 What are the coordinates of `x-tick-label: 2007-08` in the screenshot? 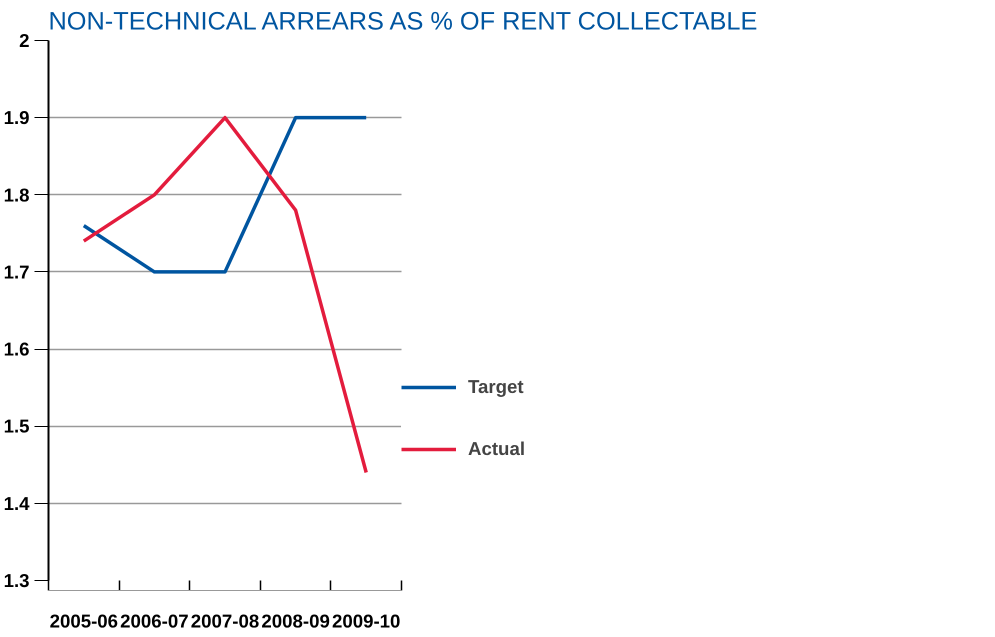 It's located at (225, 621).